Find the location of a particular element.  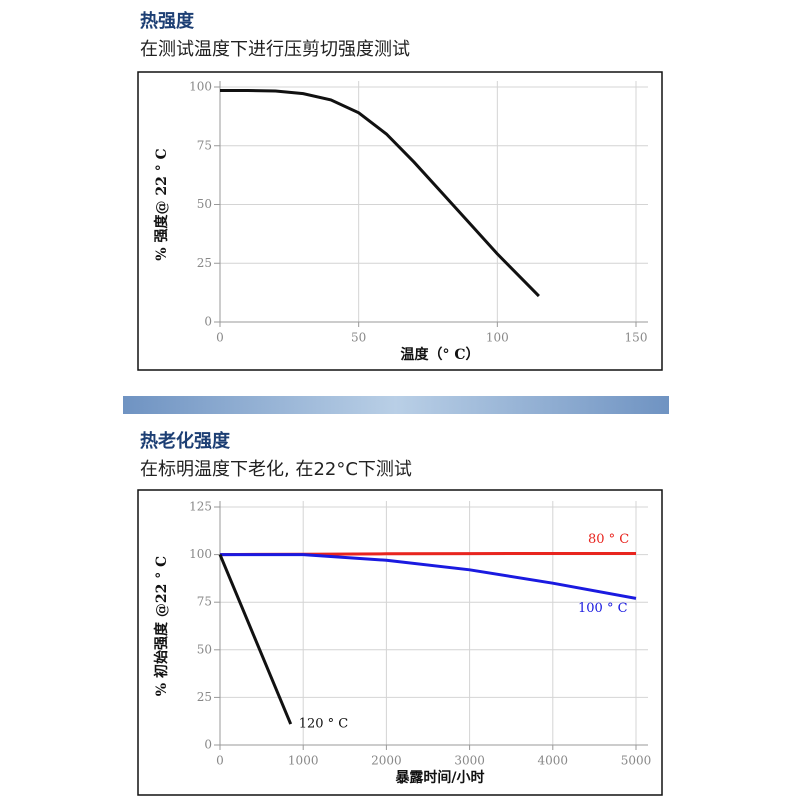

series-label: 120 ° C is located at coordinates (324, 724).